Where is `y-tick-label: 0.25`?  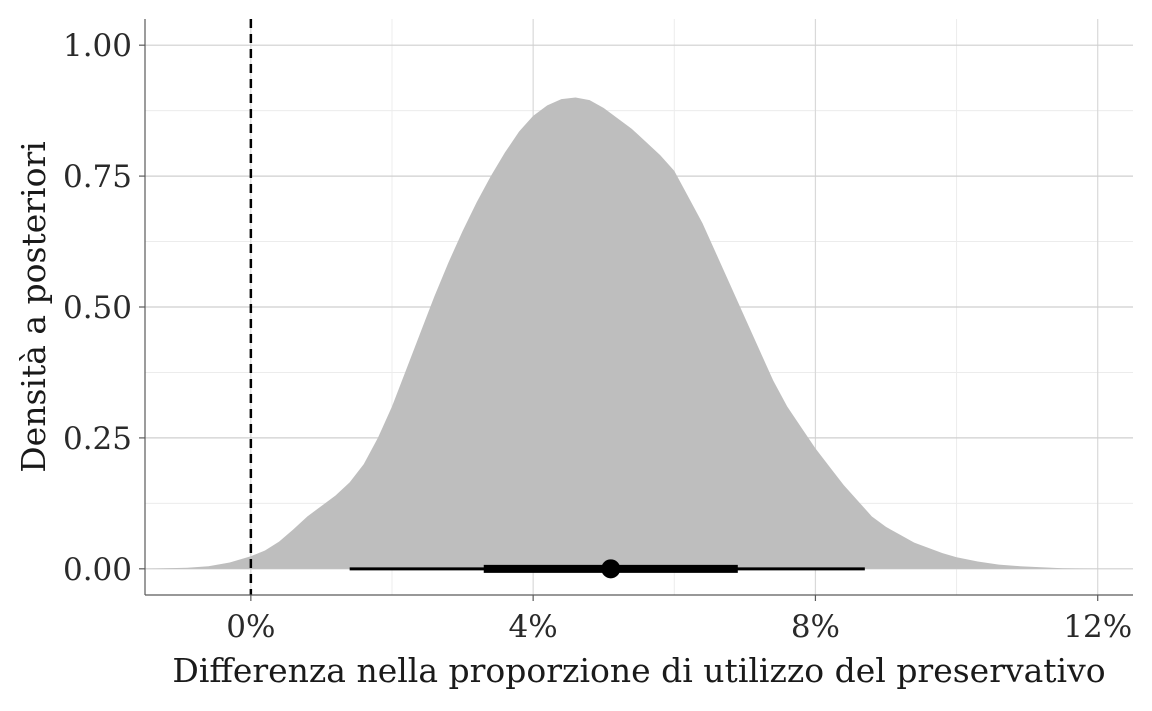
y-tick-label: 0.25 is located at coordinates (97, 439).